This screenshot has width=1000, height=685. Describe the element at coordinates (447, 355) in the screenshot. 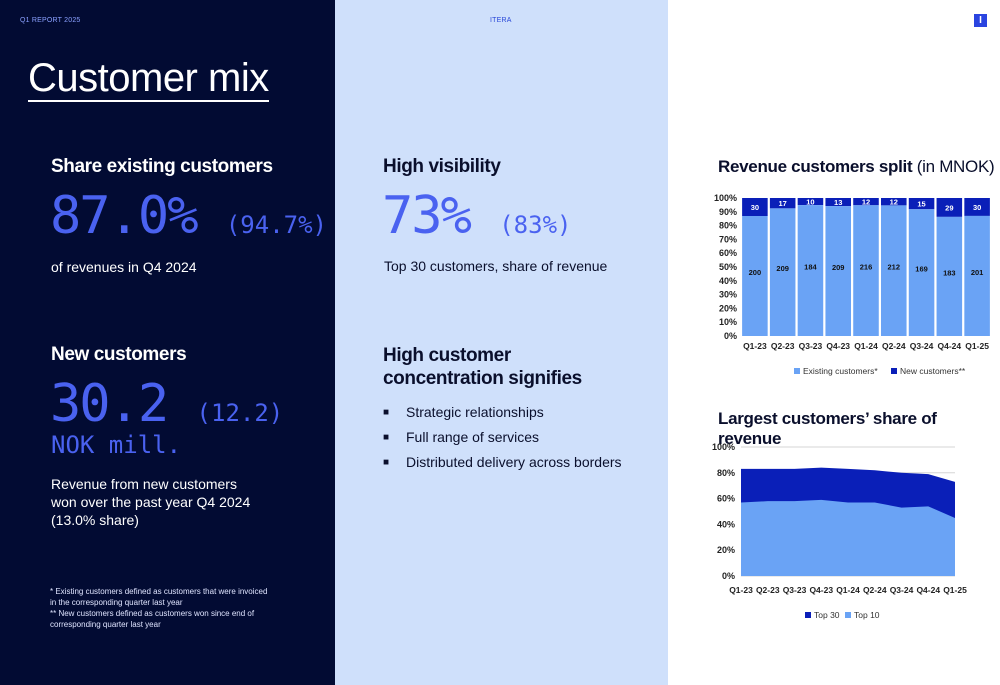

I see `heading-line: High customer` at that location.